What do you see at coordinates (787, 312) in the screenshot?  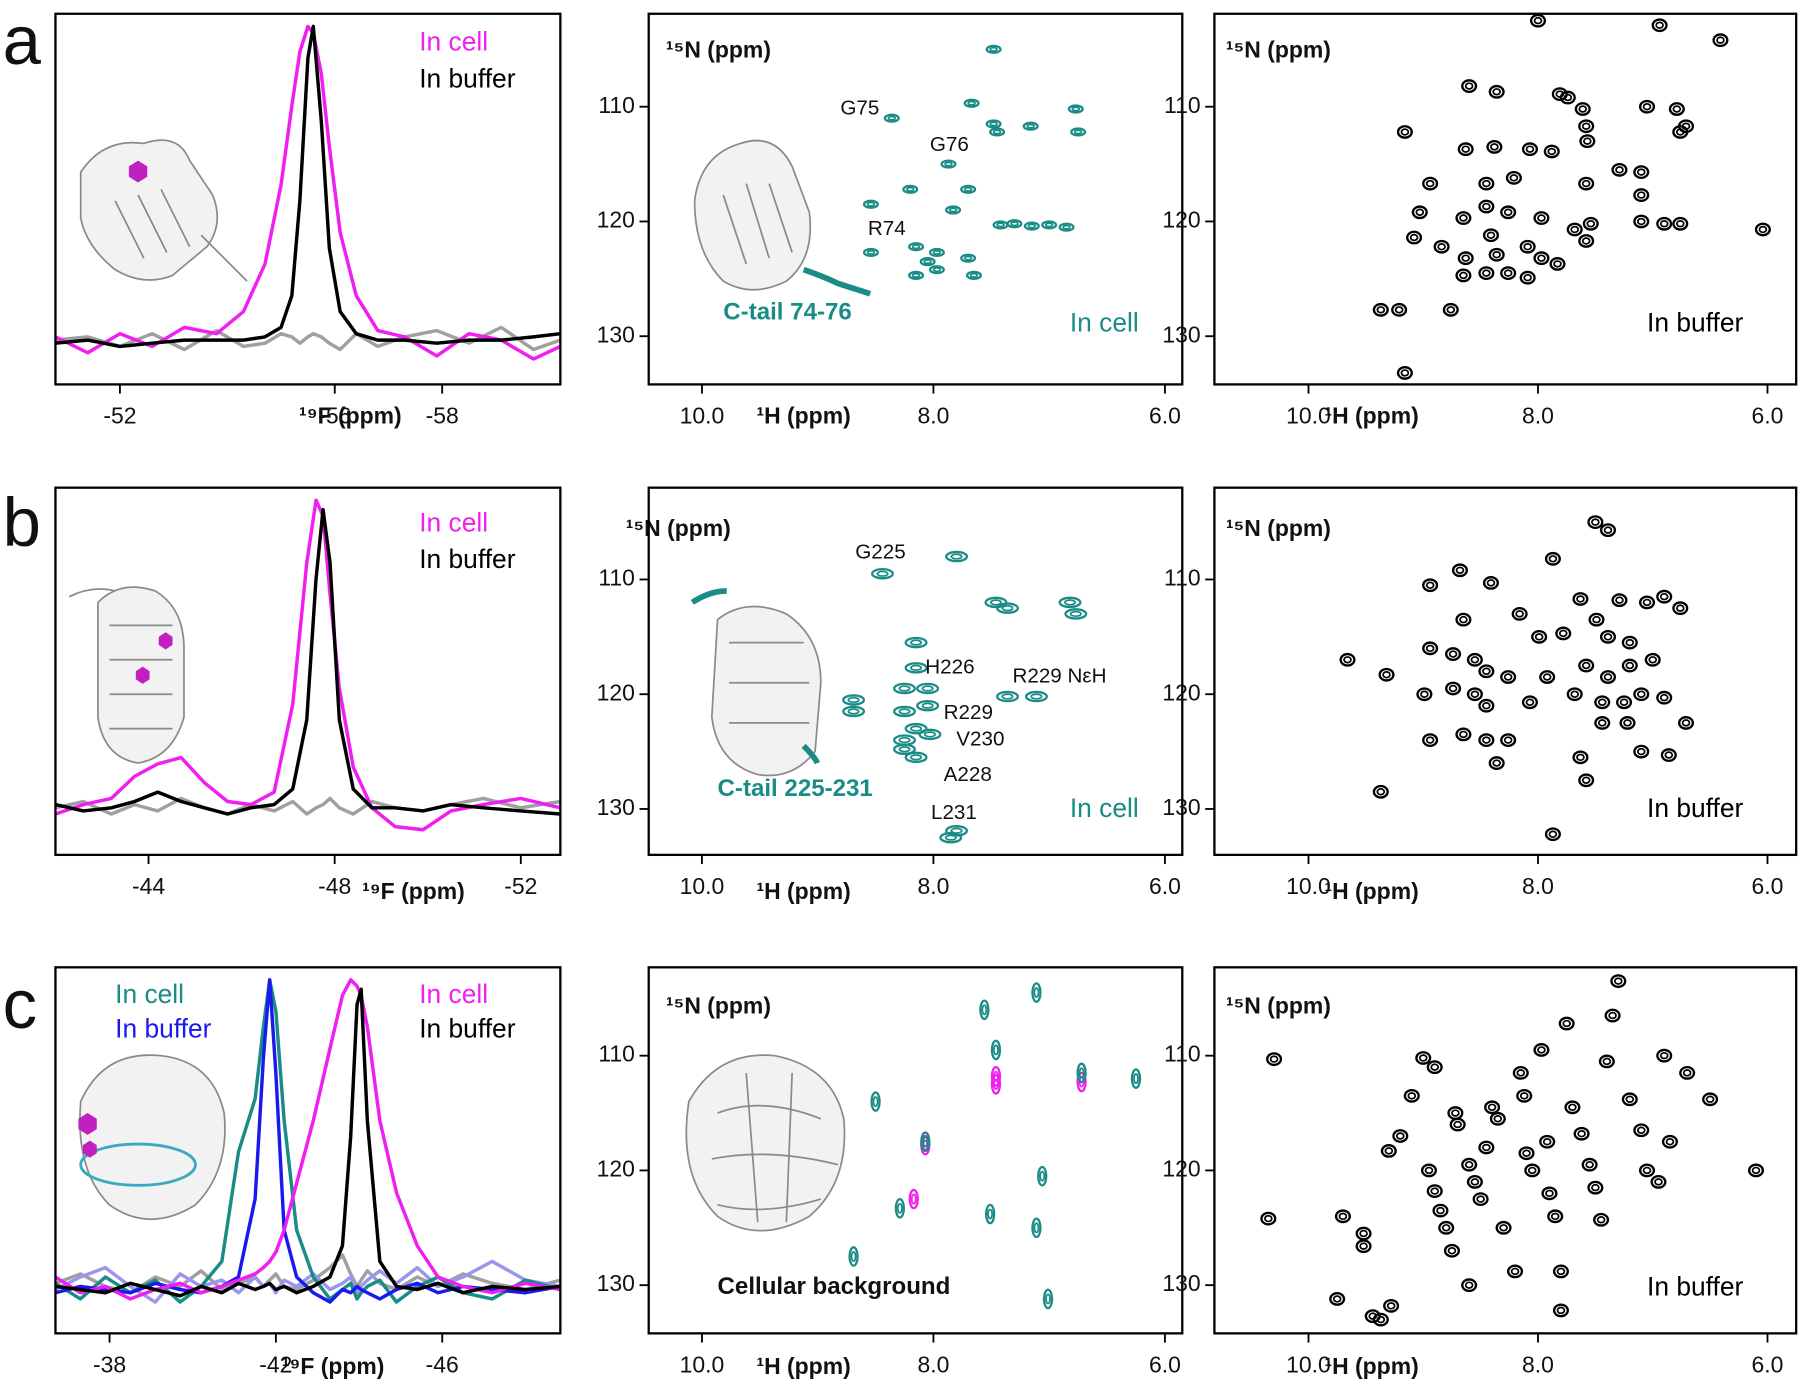 I see `annotation: C-tail 74-76` at bounding box center [787, 312].